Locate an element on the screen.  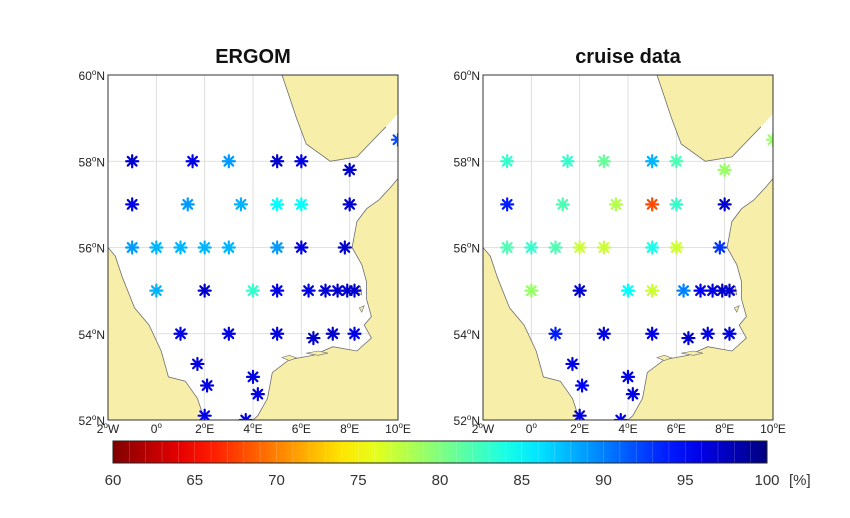
colorbar-tick-label: 65 is located at coordinates (194, 480).